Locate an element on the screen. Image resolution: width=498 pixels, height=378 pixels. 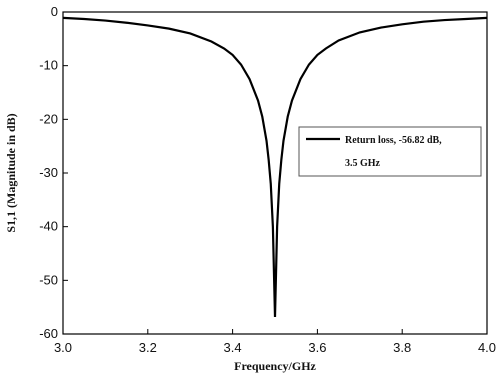
legend-label-line-2: 3.5 GHz is located at coordinates (363, 163).